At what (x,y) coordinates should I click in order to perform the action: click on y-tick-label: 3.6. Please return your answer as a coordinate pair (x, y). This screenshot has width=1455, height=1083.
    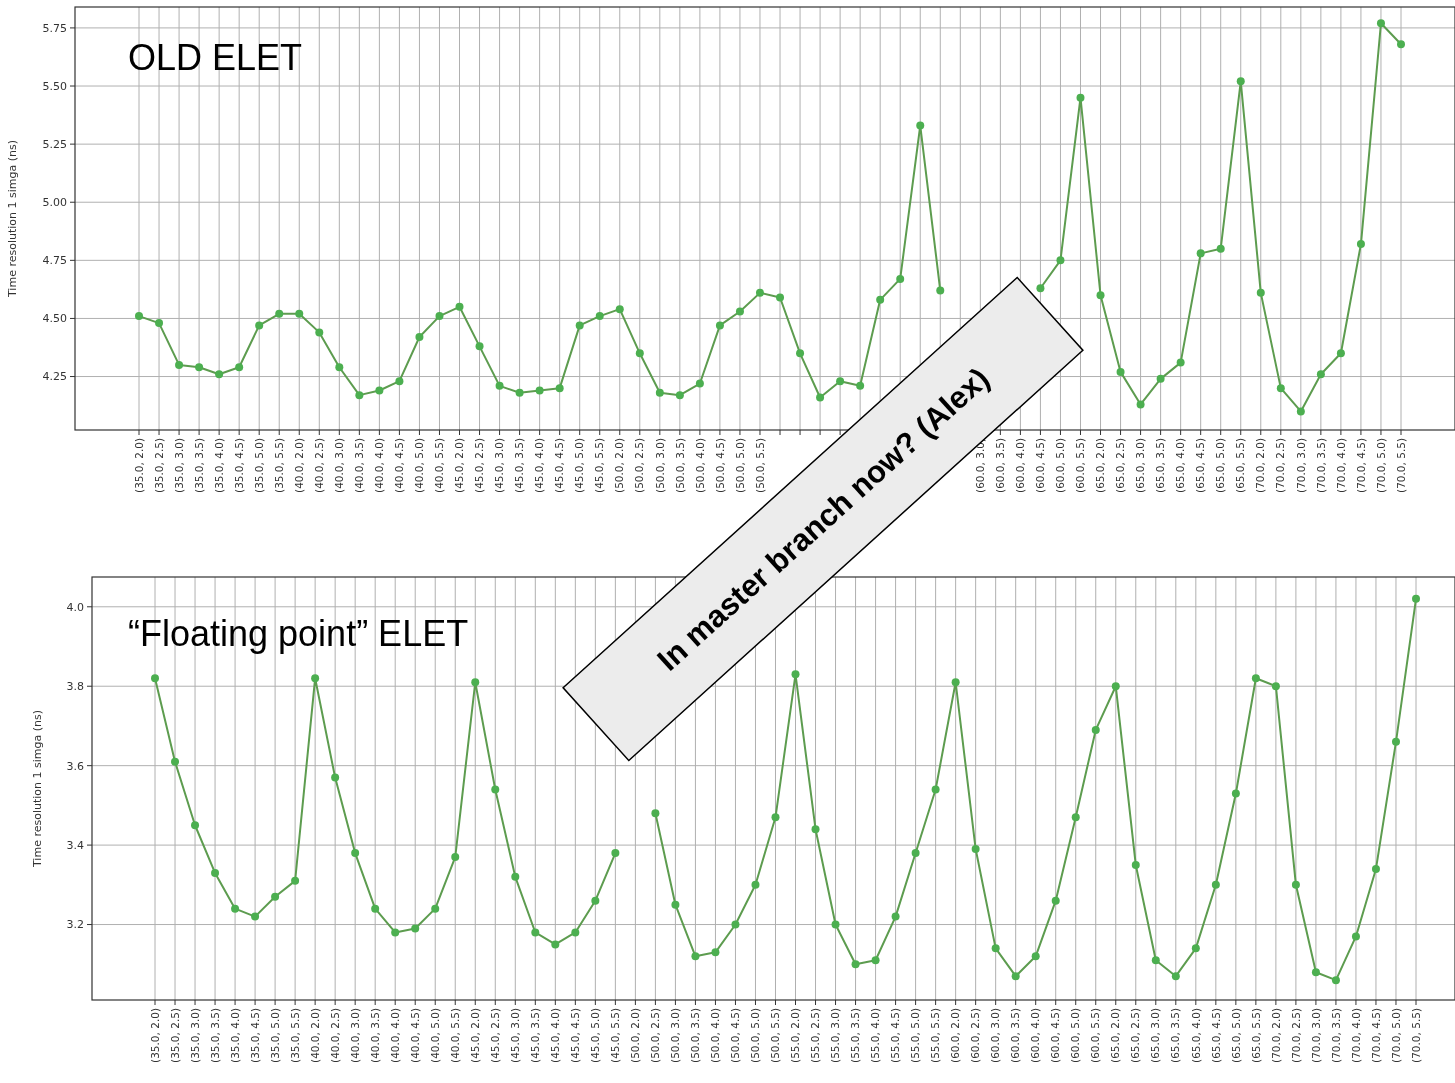
    Looking at the image, I should click on (75, 766).